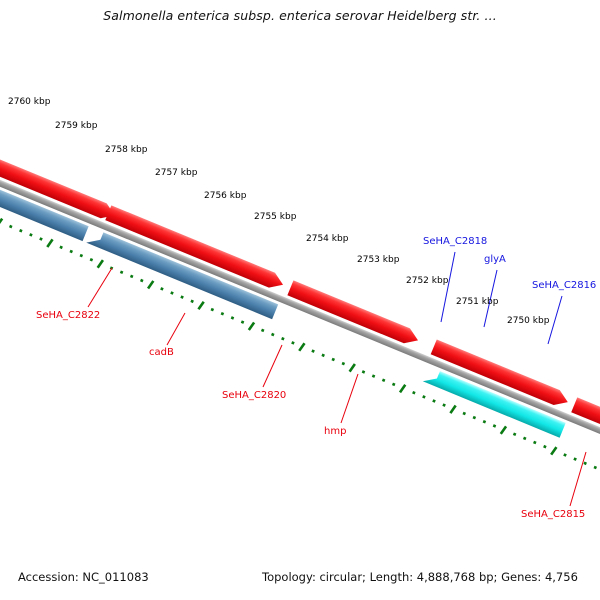  I want to click on leader-line-seha-c2820, so click(272, 366).